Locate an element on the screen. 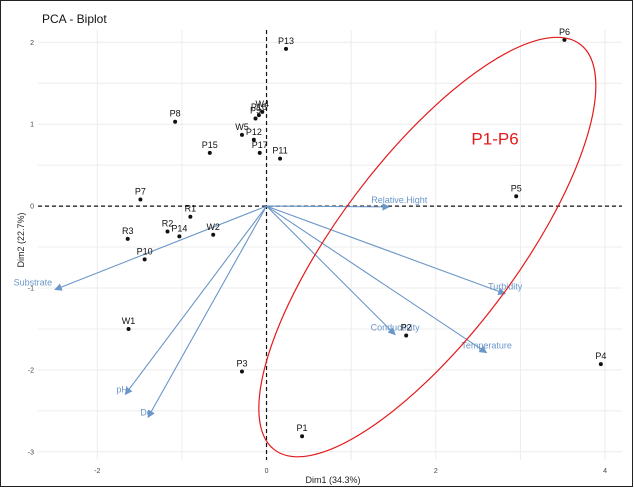  chart-title: PCA - Biplot is located at coordinates (74, 19).